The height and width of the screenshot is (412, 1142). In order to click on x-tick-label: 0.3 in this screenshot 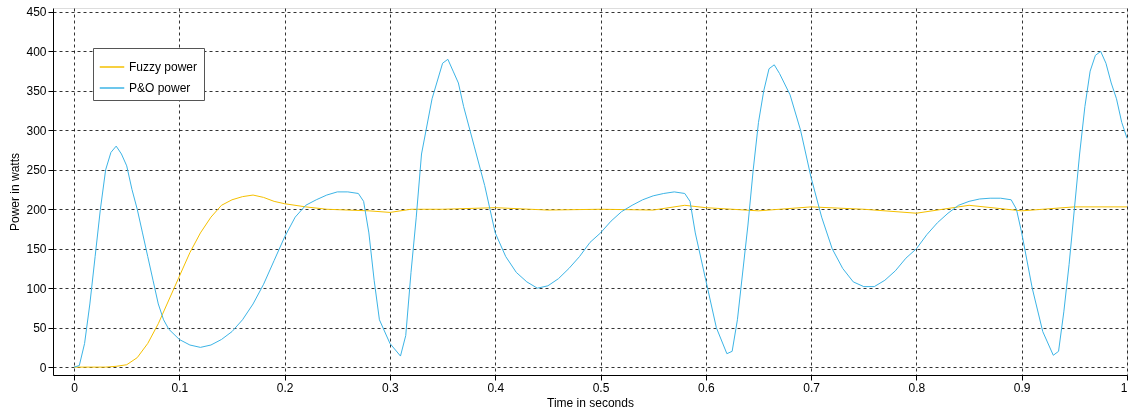, I will do `click(391, 387)`.